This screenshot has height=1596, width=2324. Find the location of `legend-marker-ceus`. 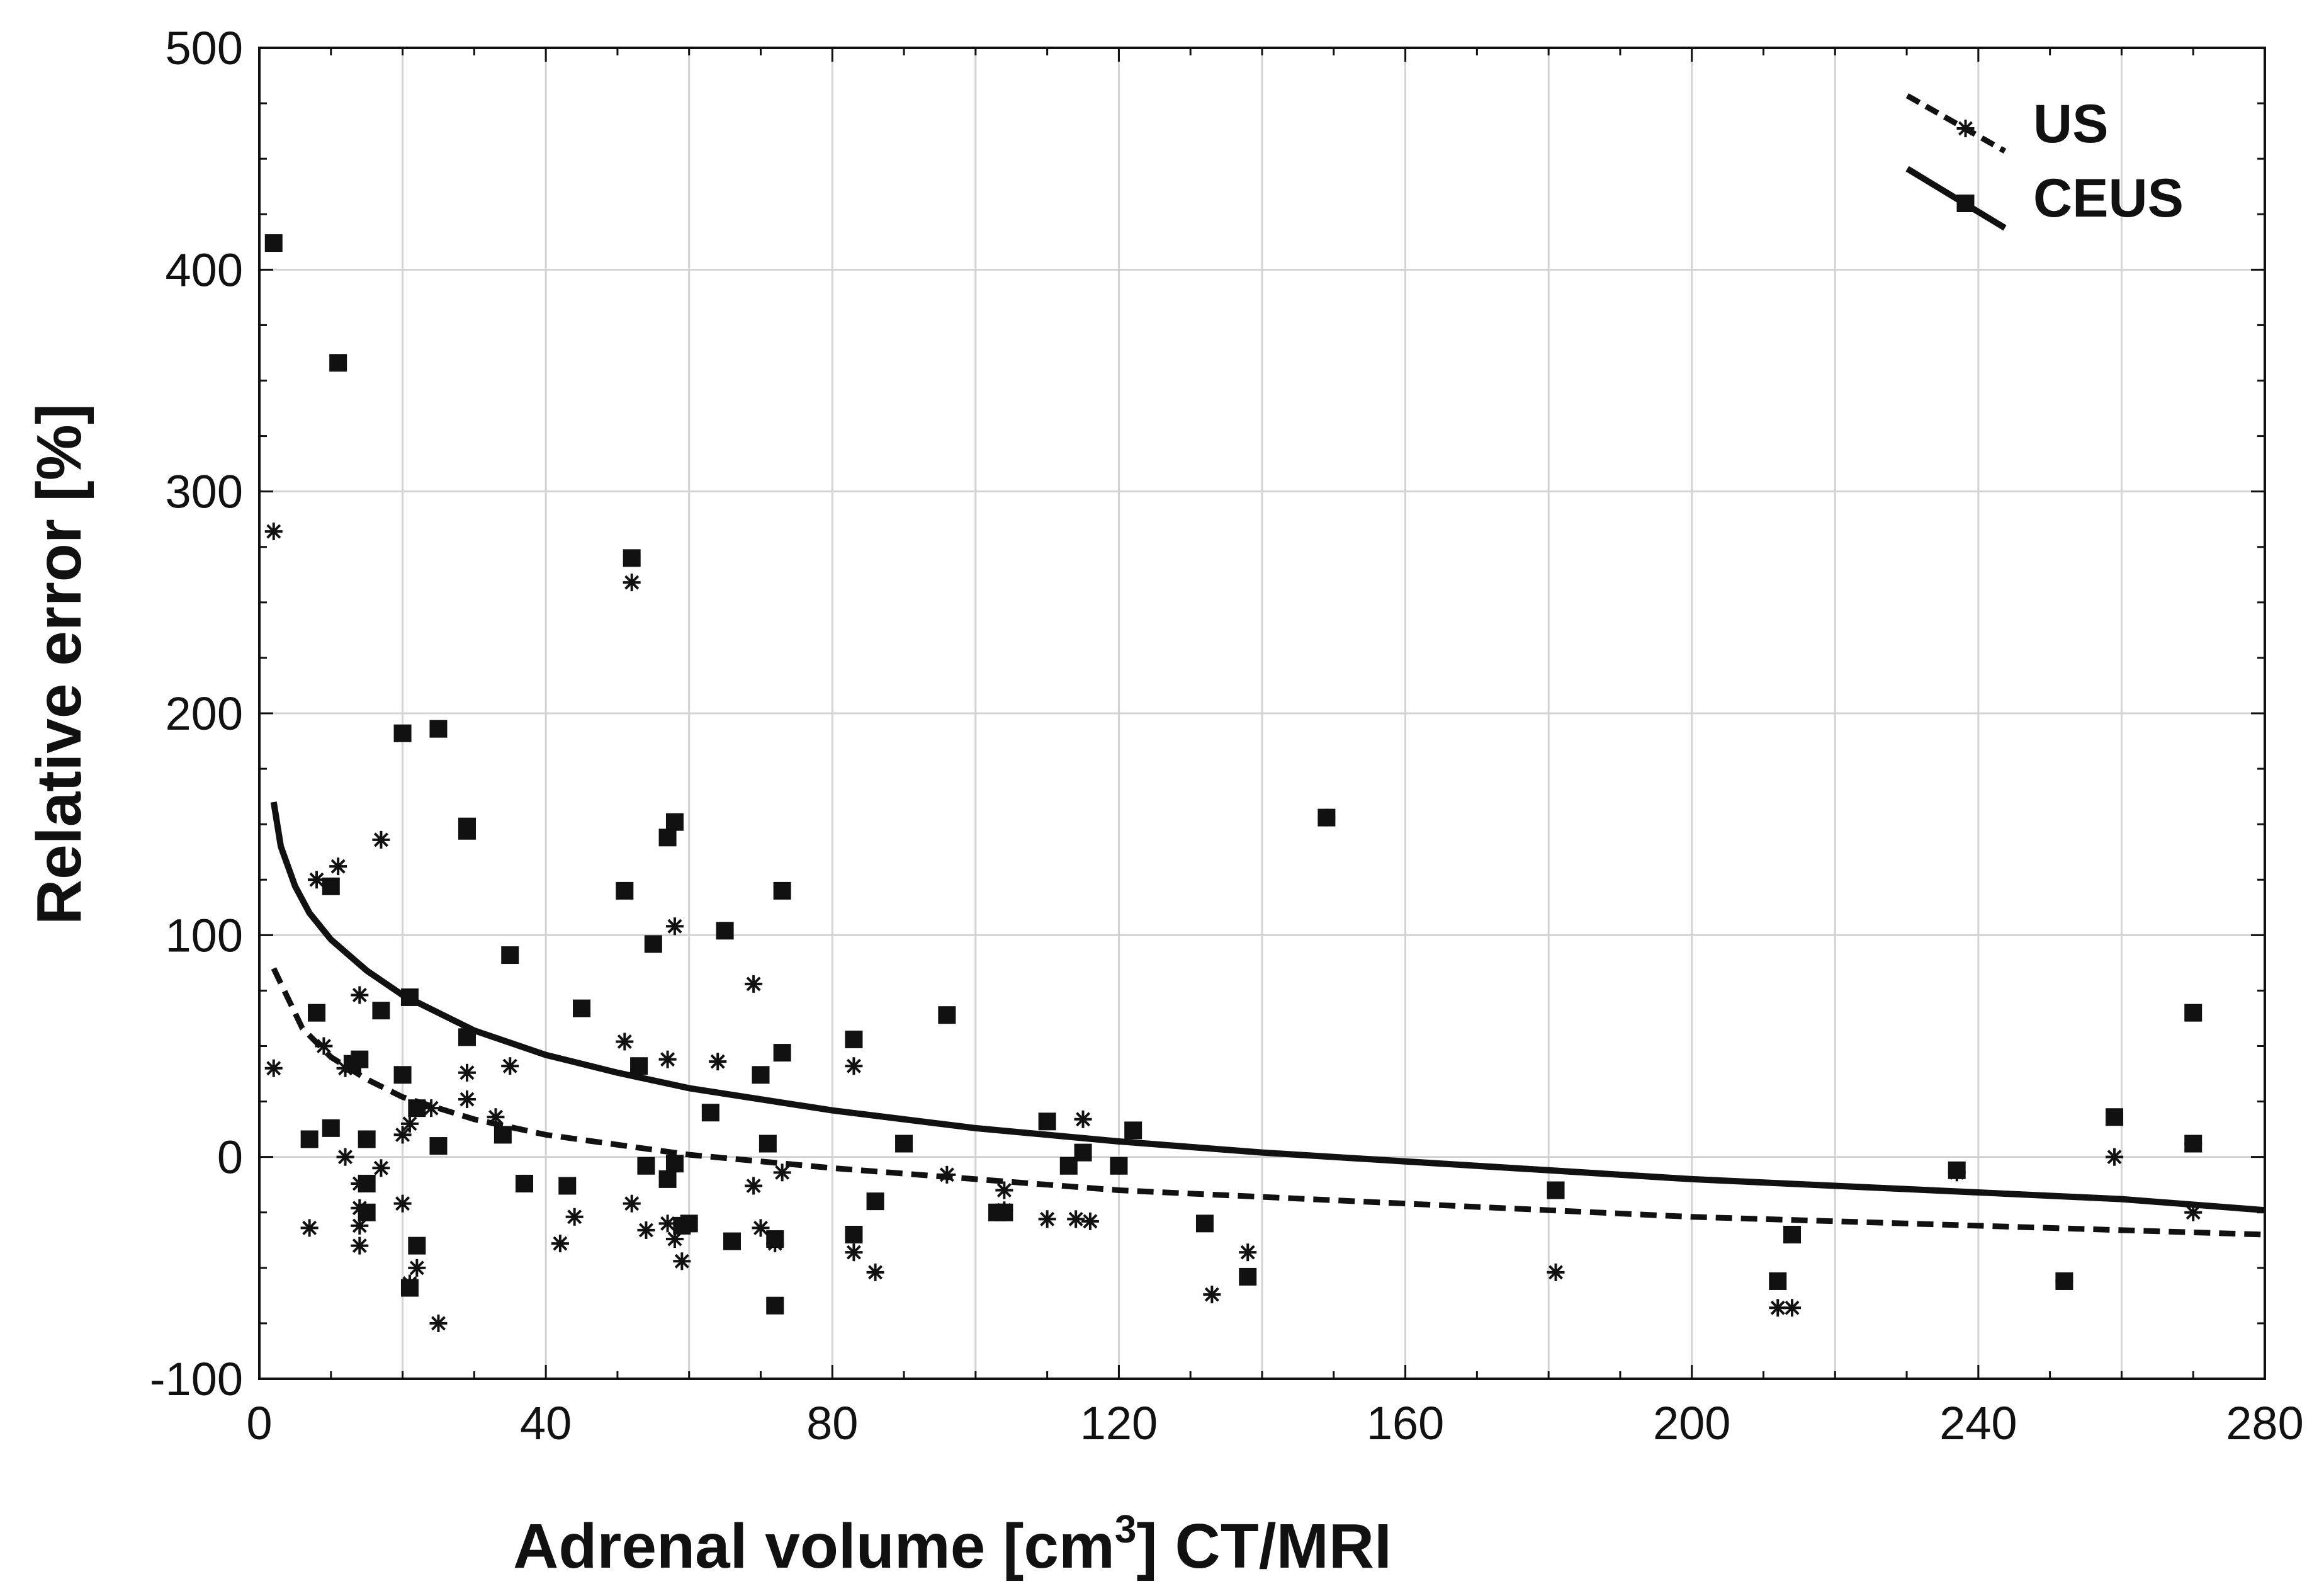

legend-marker-ceus is located at coordinates (1965, 204).